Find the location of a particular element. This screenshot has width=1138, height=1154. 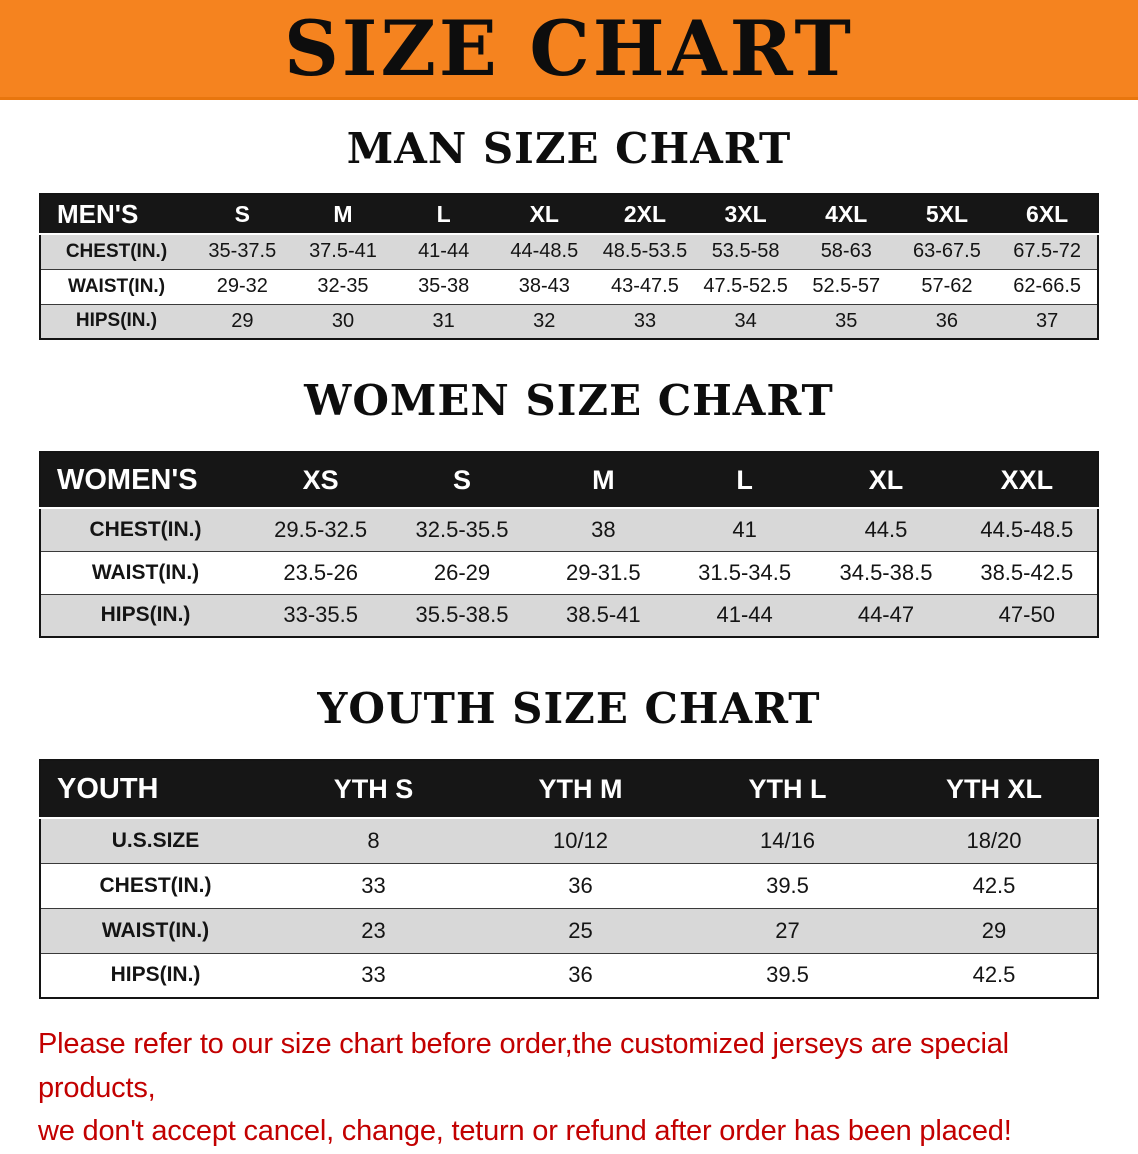

measurement-row: HIPS(IN.) 33 36 39.5 42.5 is located at coordinates (569, 975).